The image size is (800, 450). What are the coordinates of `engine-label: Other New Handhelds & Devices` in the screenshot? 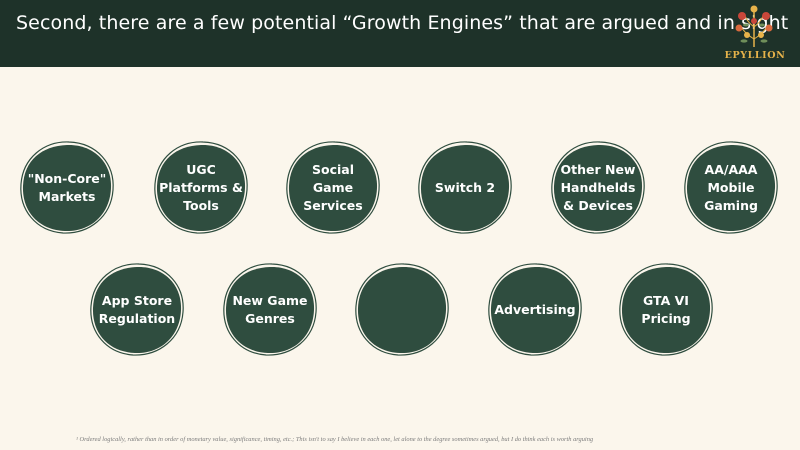 It's located at (598, 187).